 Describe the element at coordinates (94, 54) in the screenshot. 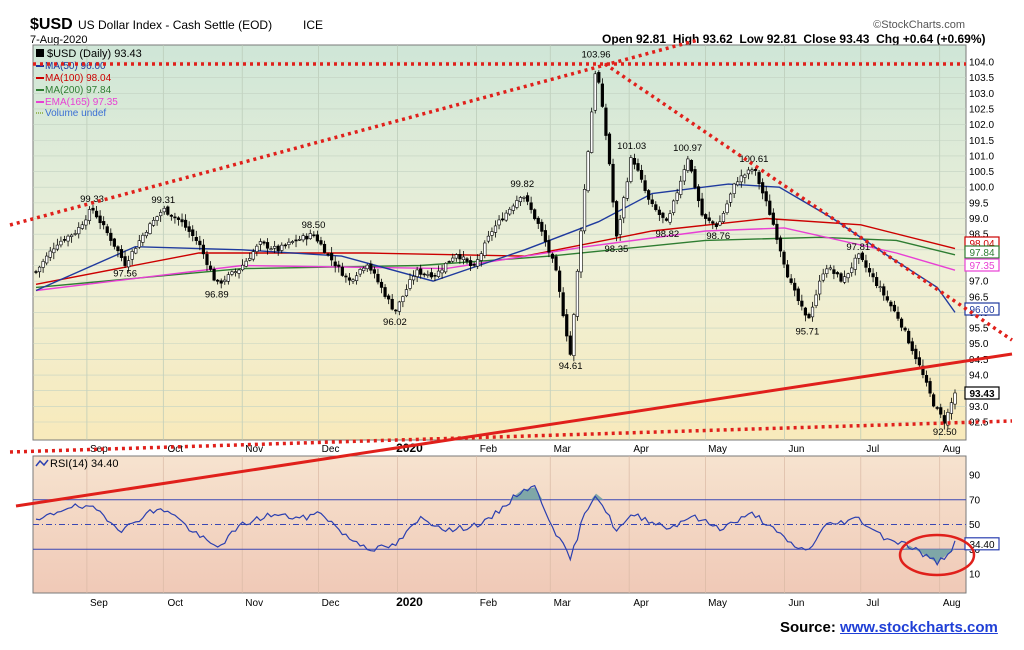

I see `legend-price: $USD (Daily) 93.43` at that location.